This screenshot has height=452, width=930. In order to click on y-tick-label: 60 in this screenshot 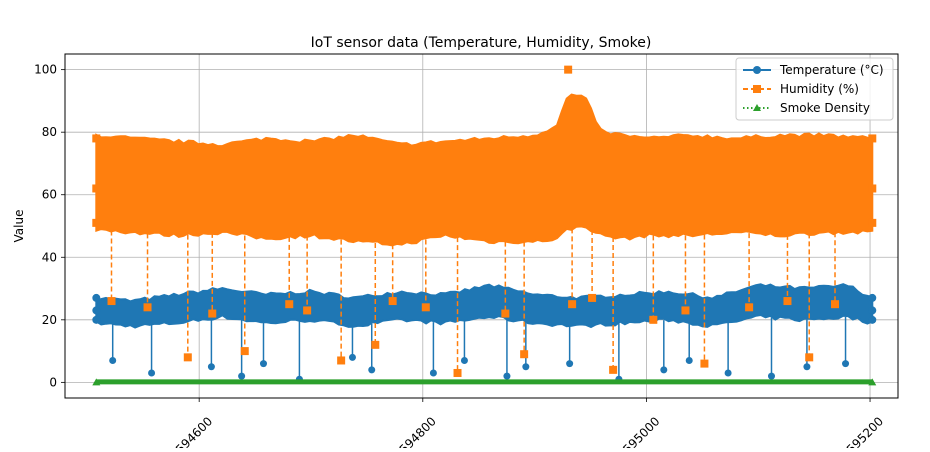, I will do `click(49, 195)`.